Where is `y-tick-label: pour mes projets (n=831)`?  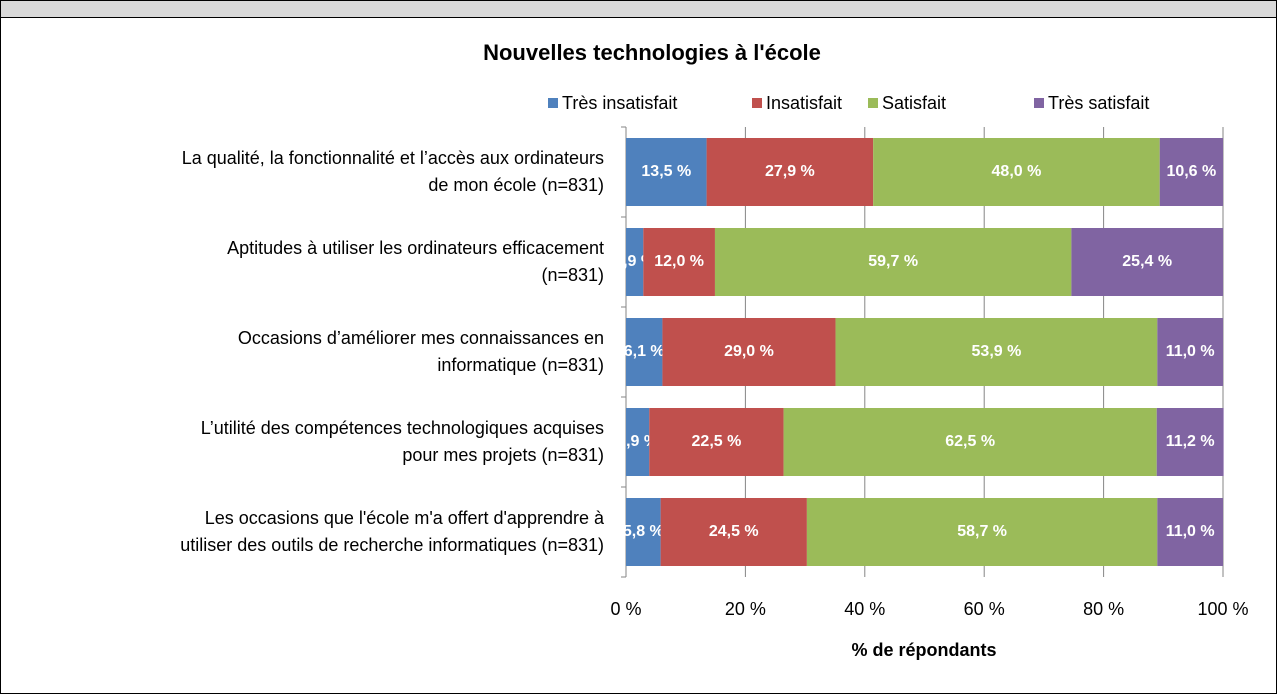
y-tick-label: pour mes projets (n=831) is located at coordinates (503, 455).